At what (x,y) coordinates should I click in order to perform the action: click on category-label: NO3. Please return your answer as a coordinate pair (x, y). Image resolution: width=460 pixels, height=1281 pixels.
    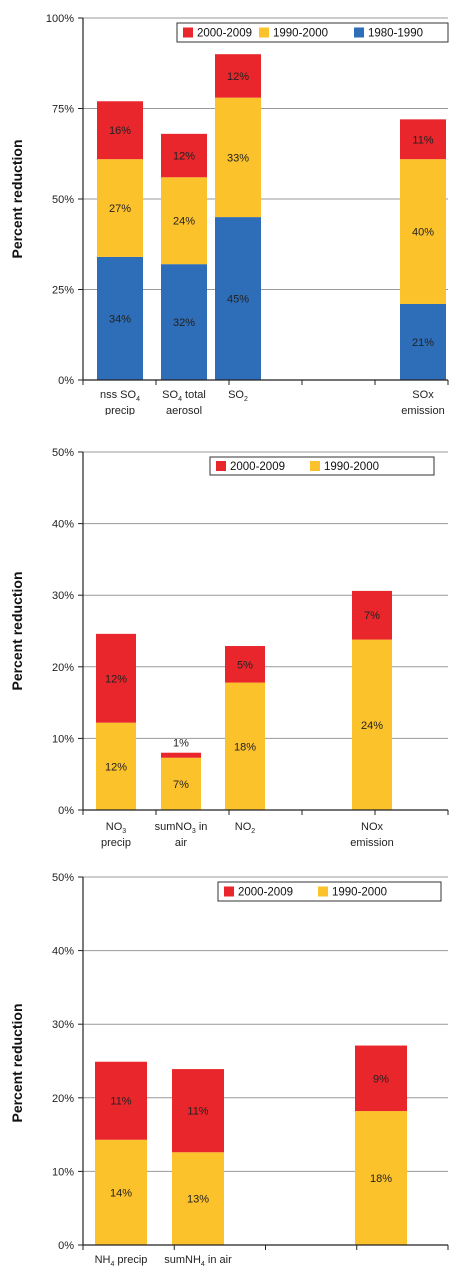
    Looking at the image, I should click on (116, 828).